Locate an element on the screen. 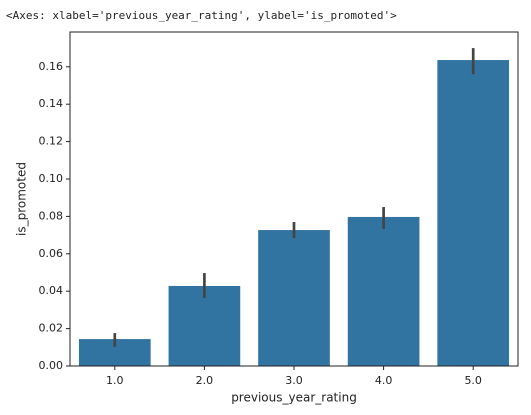 The image size is (531, 415). y-tick-label: 0.08 is located at coordinates (51, 215).